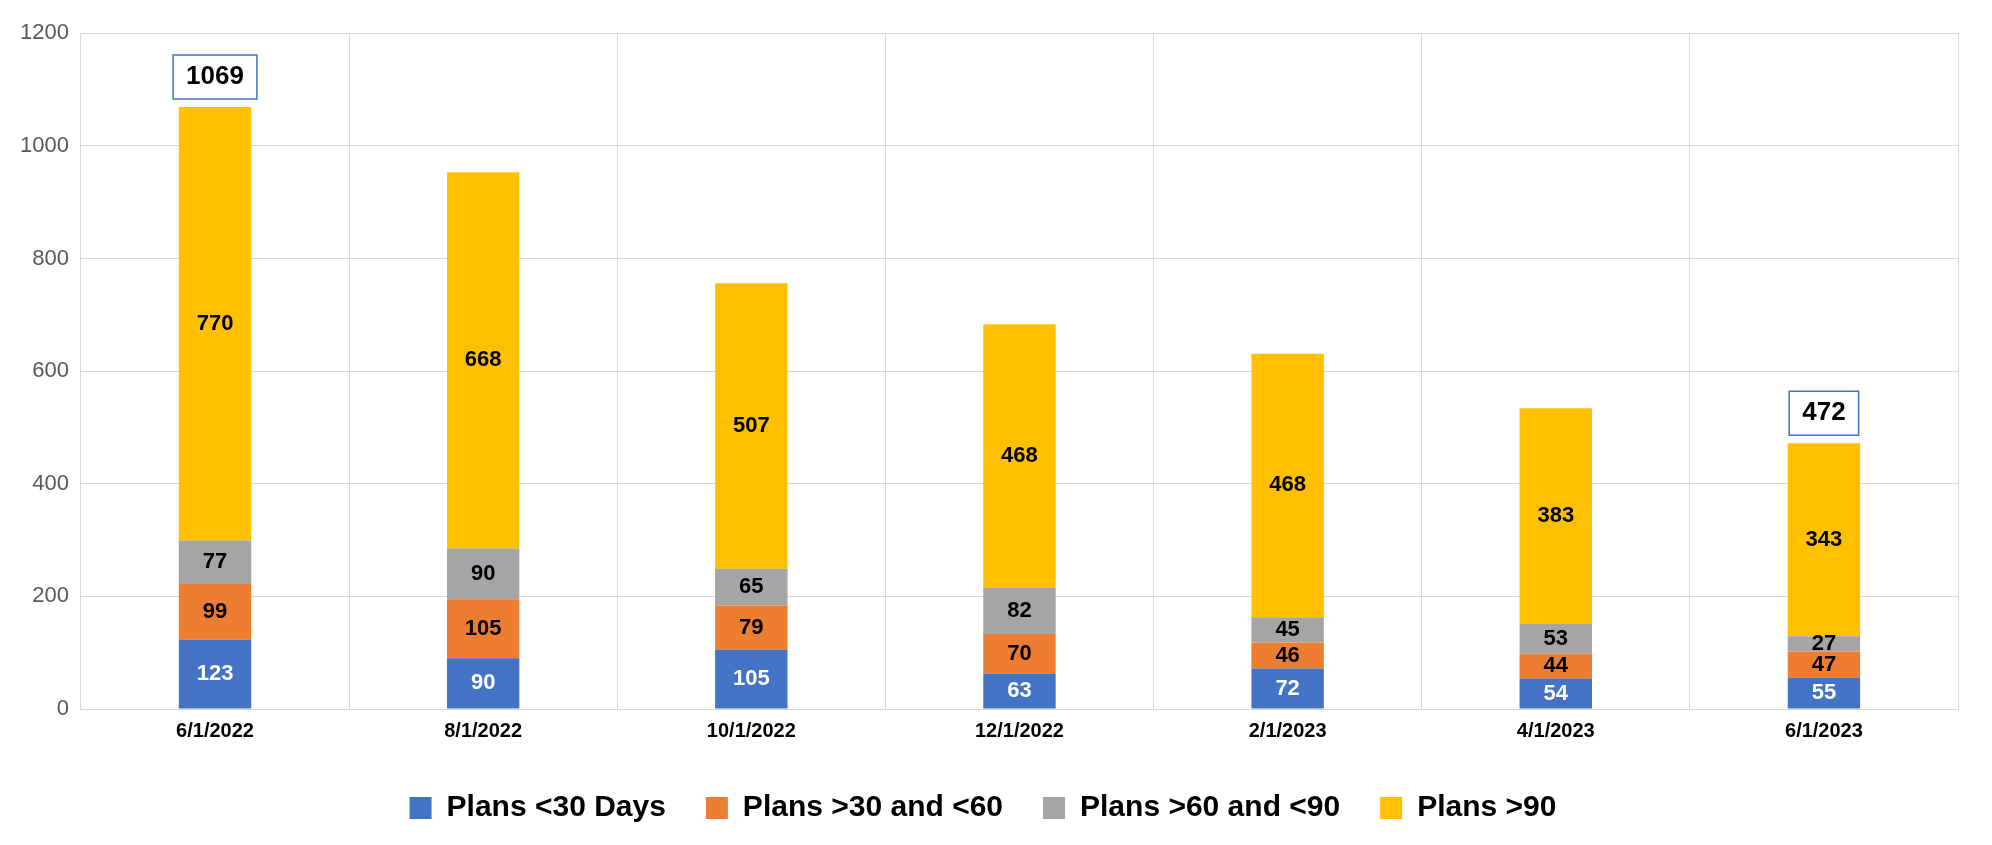 Image resolution: width=1992 pixels, height=845 pixels. I want to click on data-label: 99, so click(215, 610).